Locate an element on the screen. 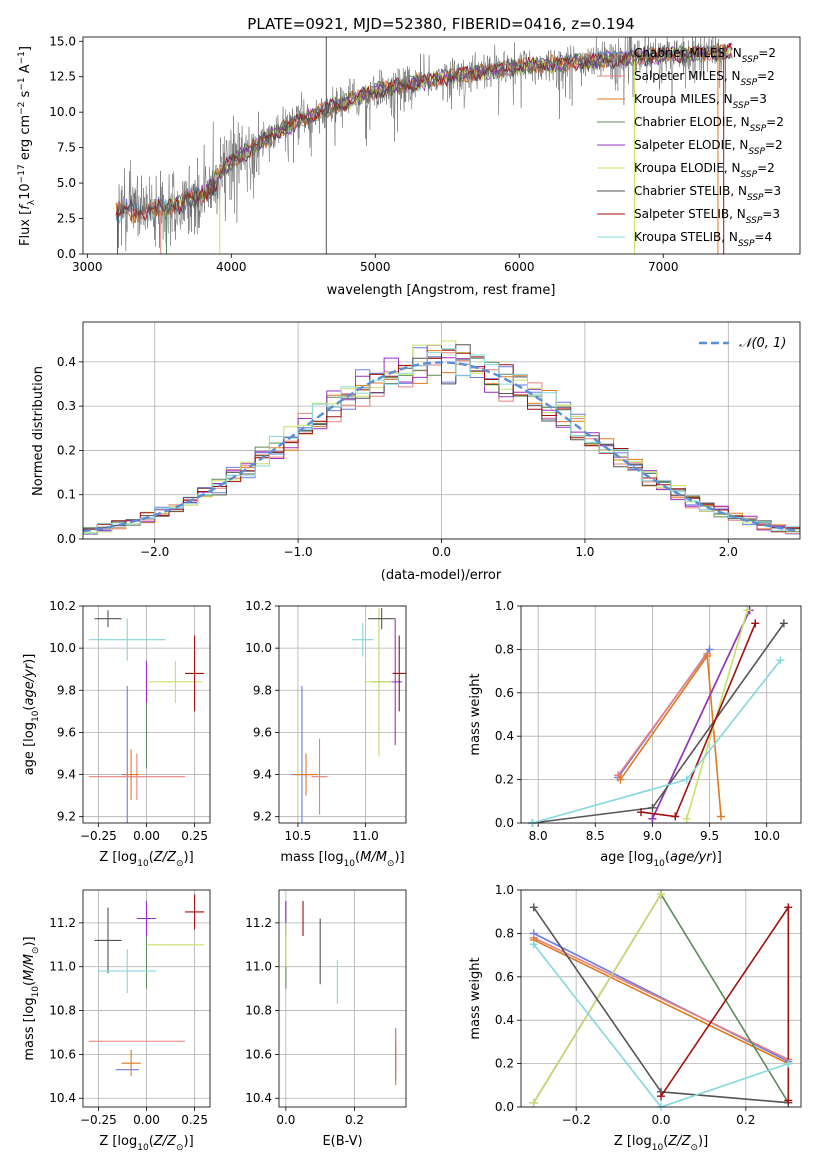 The image size is (819, 1170). model-line-salpeter_stelib is located at coordinates (424, 132).